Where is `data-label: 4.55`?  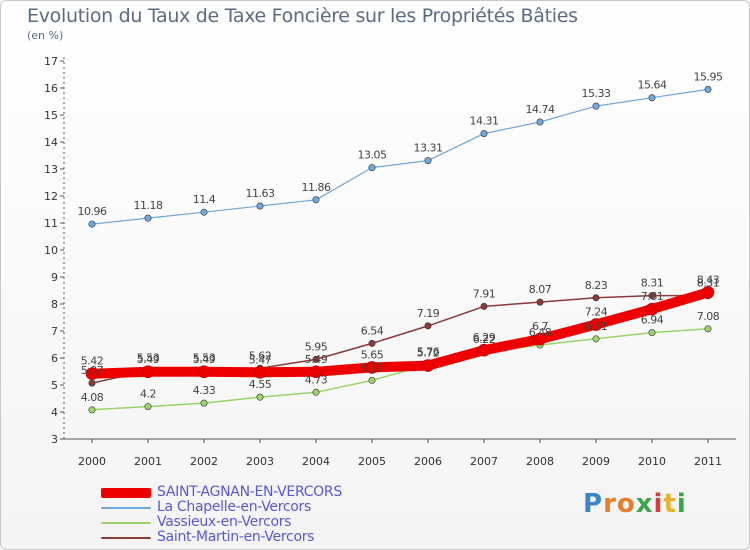 data-label: 4.55 is located at coordinates (260, 384).